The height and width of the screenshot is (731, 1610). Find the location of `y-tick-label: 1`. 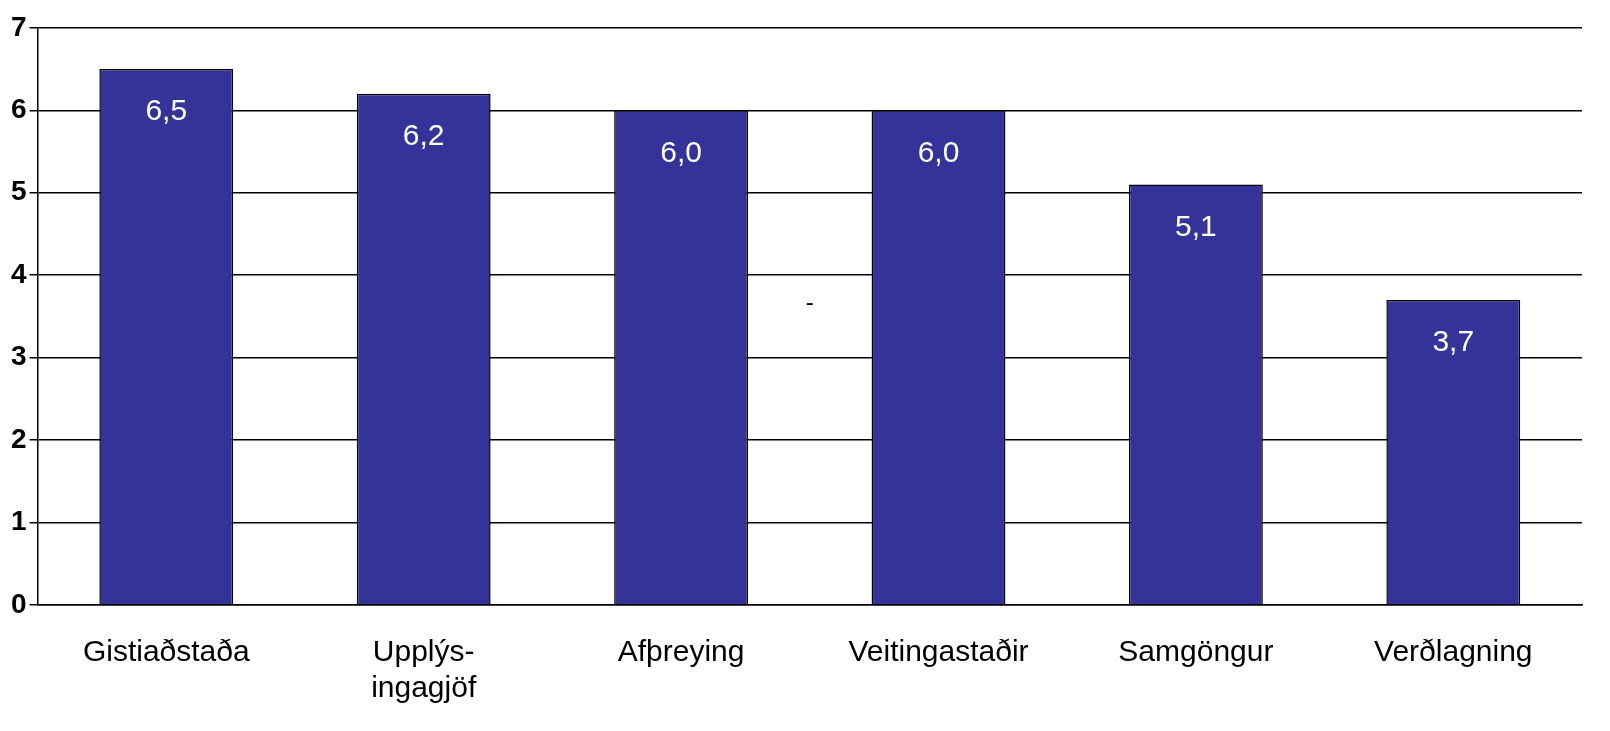

y-tick-label: 1 is located at coordinates (18, 521).